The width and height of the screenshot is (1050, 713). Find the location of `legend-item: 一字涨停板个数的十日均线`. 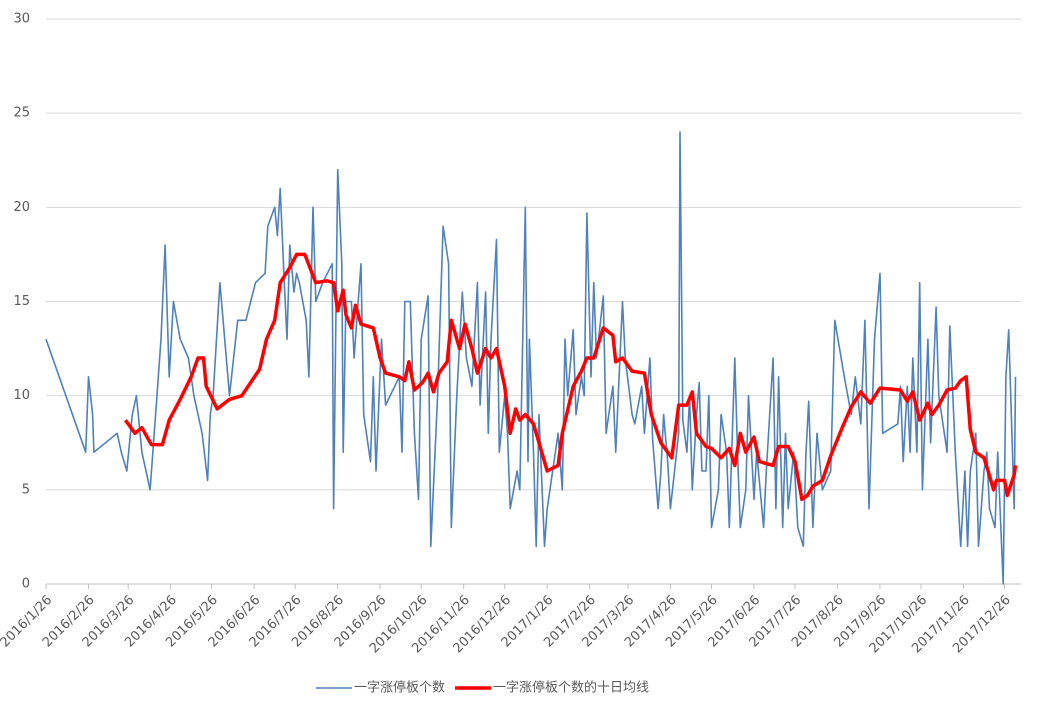

legend-item: 一字涨停板个数的十日均线 is located at coordinates (552, 688).